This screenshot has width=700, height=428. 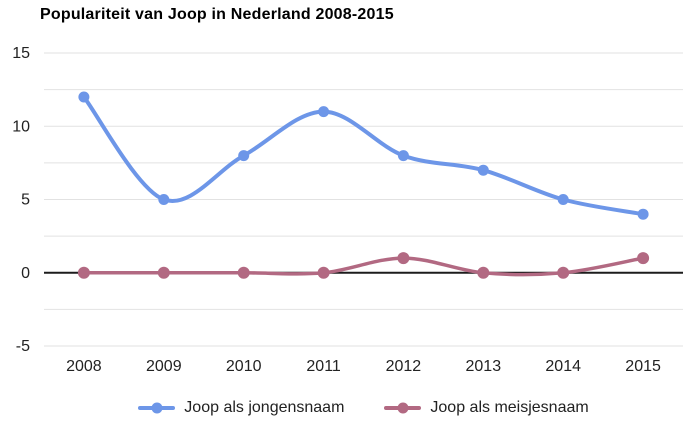 I want to click on x-axis-tick: 2011, so click(x=323, y=366).